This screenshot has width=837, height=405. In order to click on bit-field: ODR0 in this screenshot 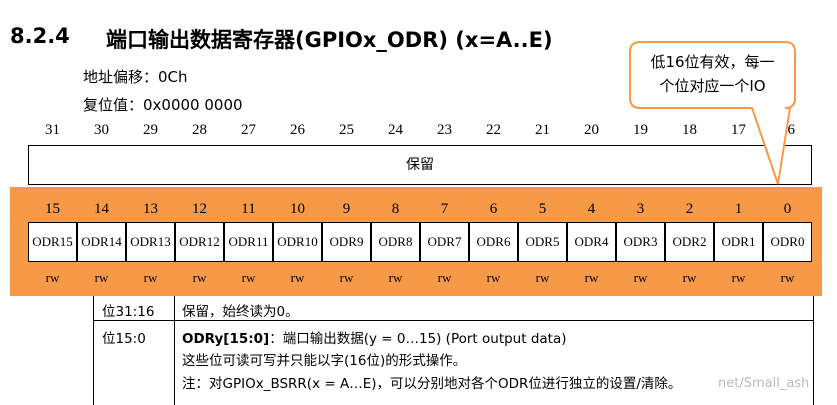, I will do `click(787, 242)`.